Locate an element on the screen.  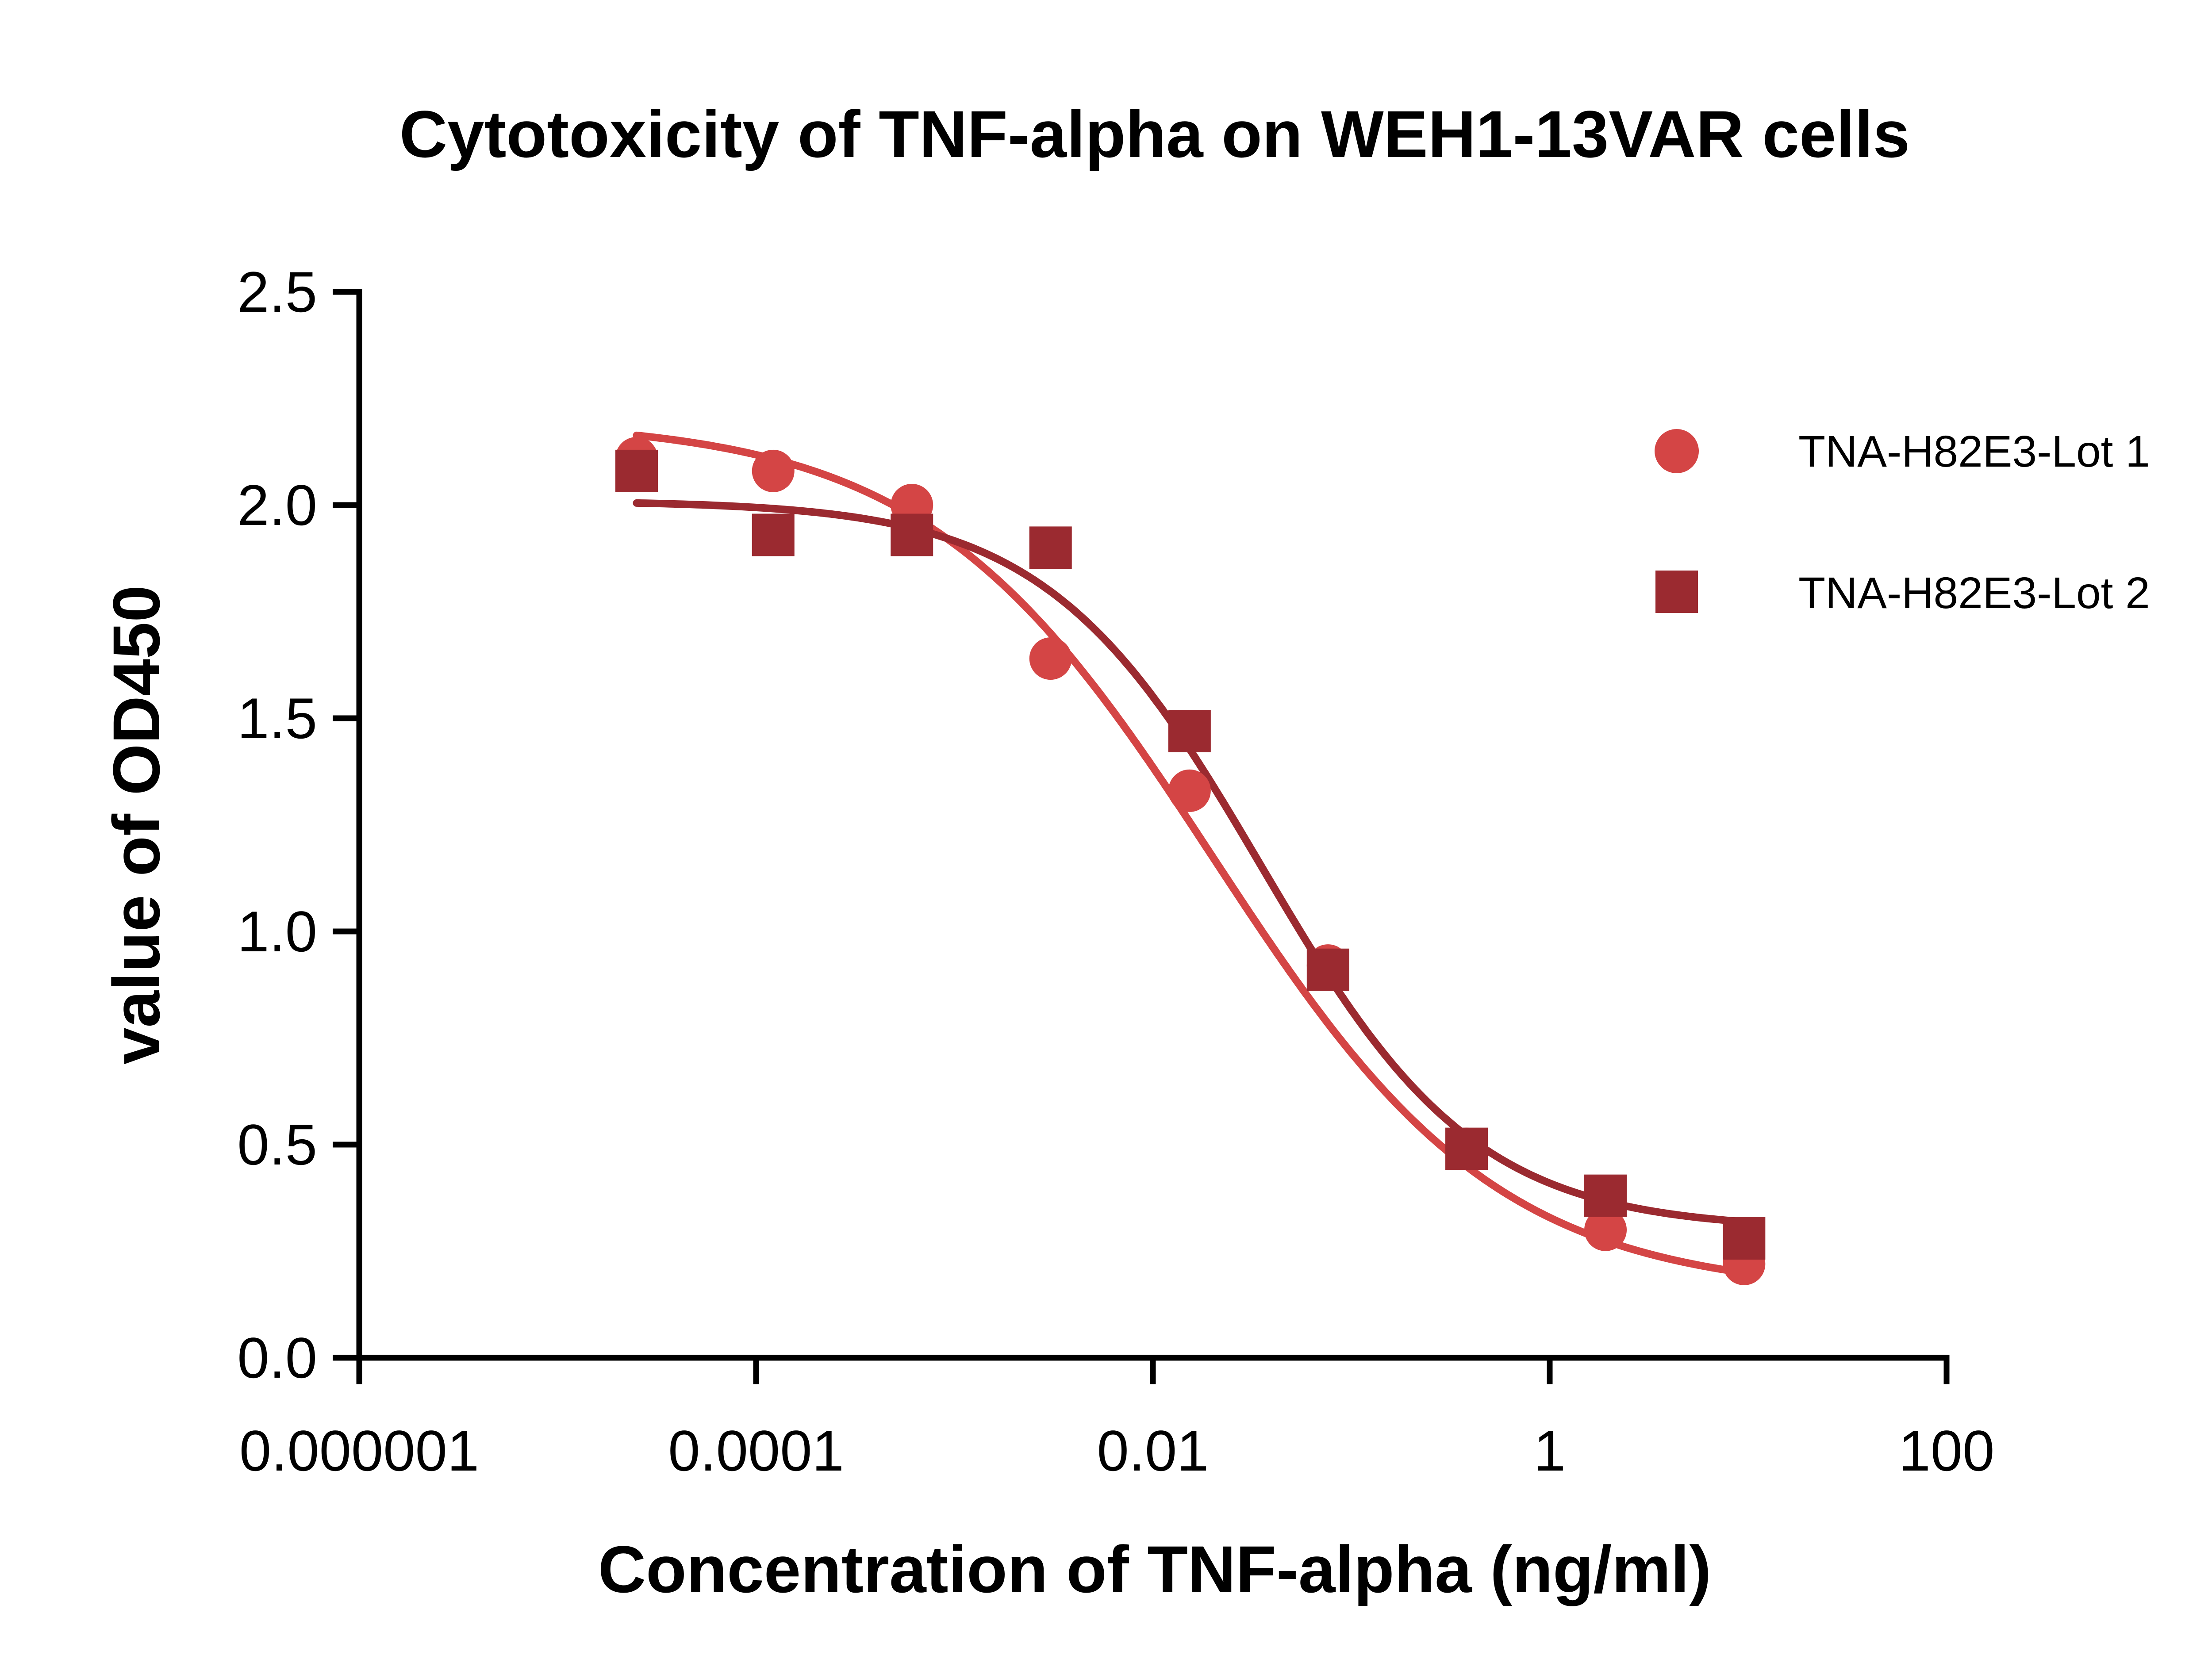
x-tick-label: 0.01 is located at coordinates (1153, 1450).